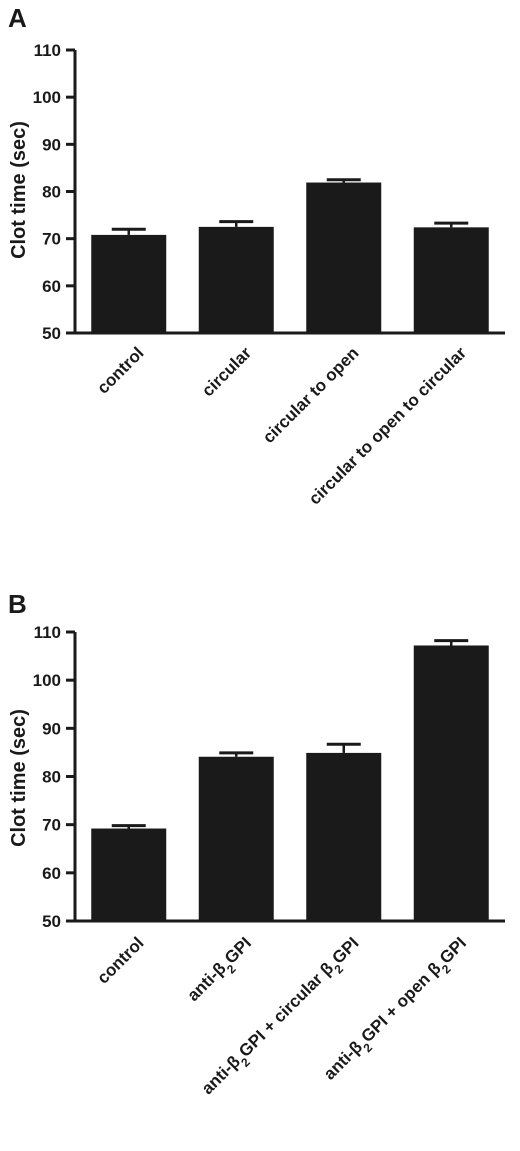  Describe the element at coordinates (17, 18) in the screenshot. I see `panel-letter: A` at that location.